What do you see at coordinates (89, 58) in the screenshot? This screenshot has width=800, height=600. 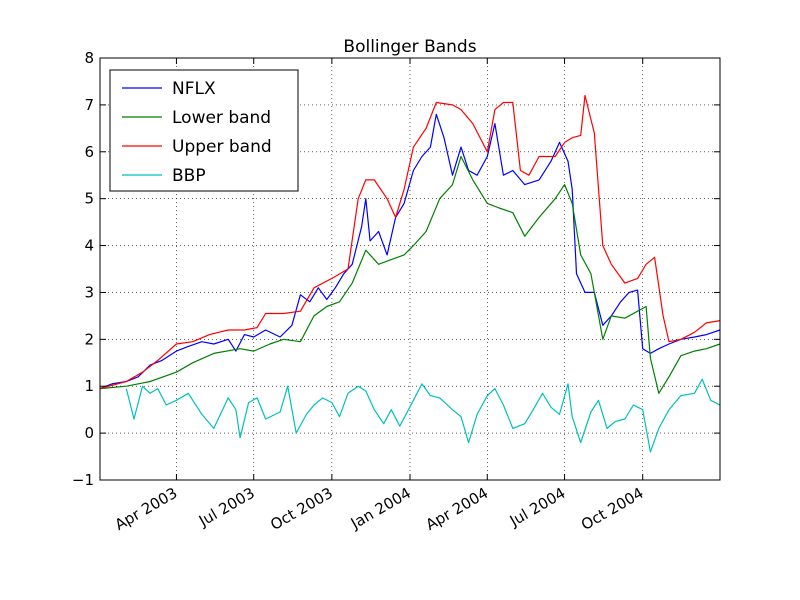 I see `y-tick-label: 8` at bounding box center [89, 58].